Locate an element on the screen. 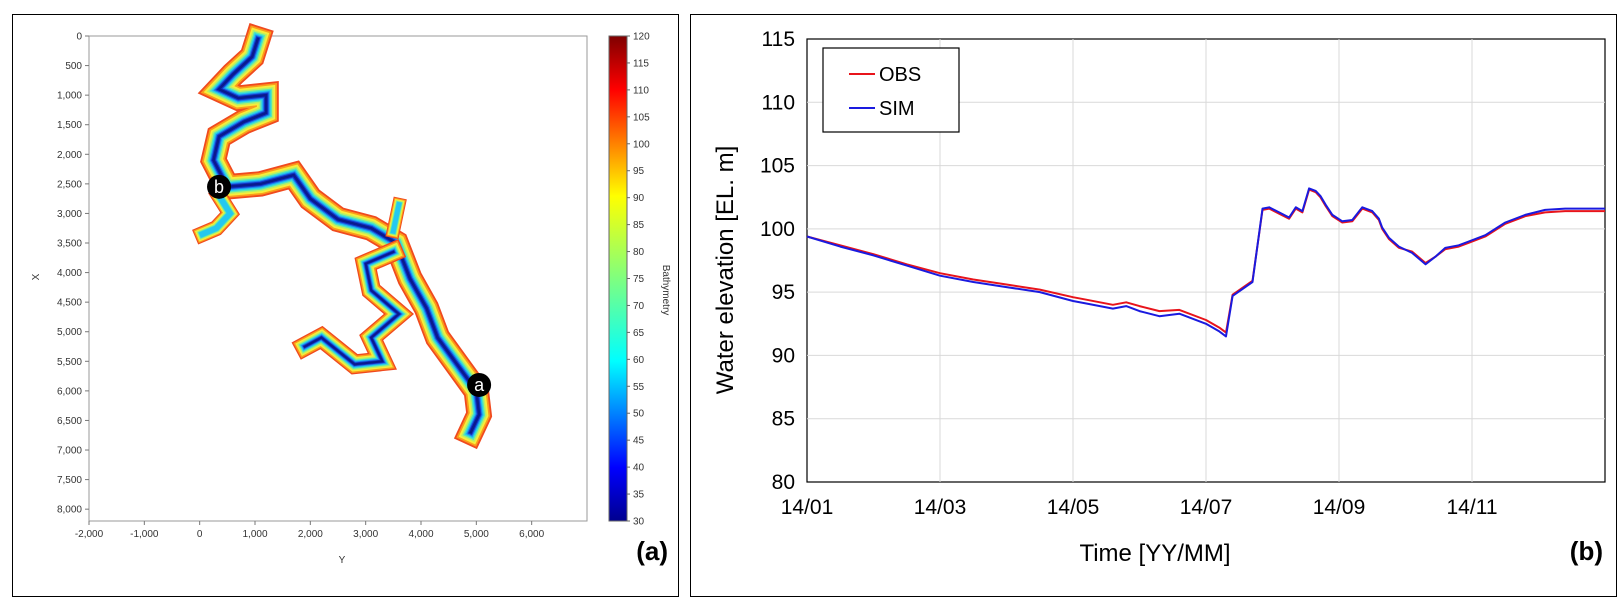 This screenshot has width=1623, height=609. x-tick-label: 0 is located at coordinates (200, 534).